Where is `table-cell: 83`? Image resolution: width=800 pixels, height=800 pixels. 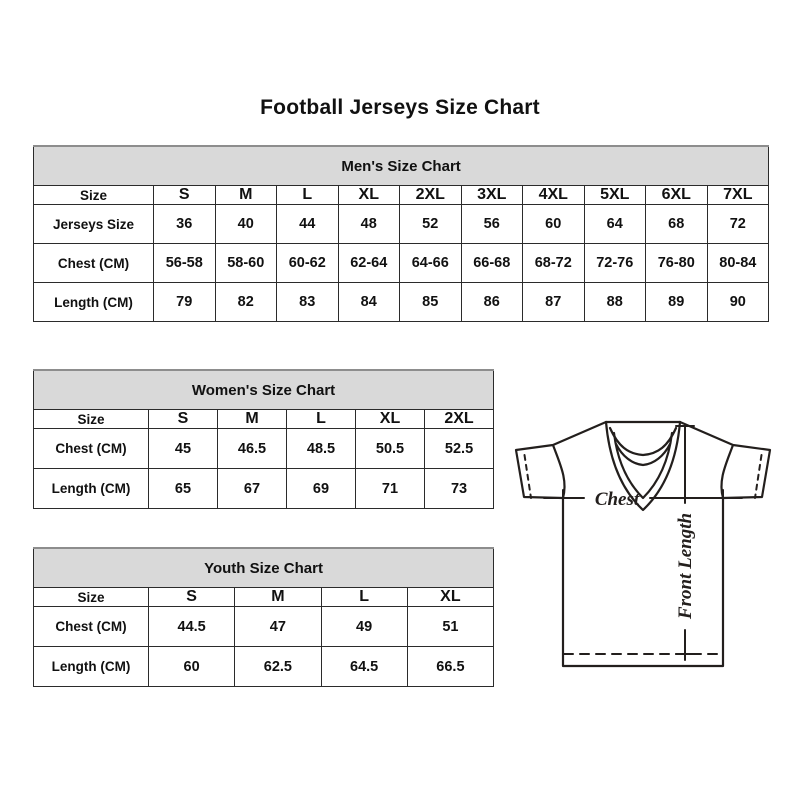
table-cell: 83 is located at coordinates (307, 302).